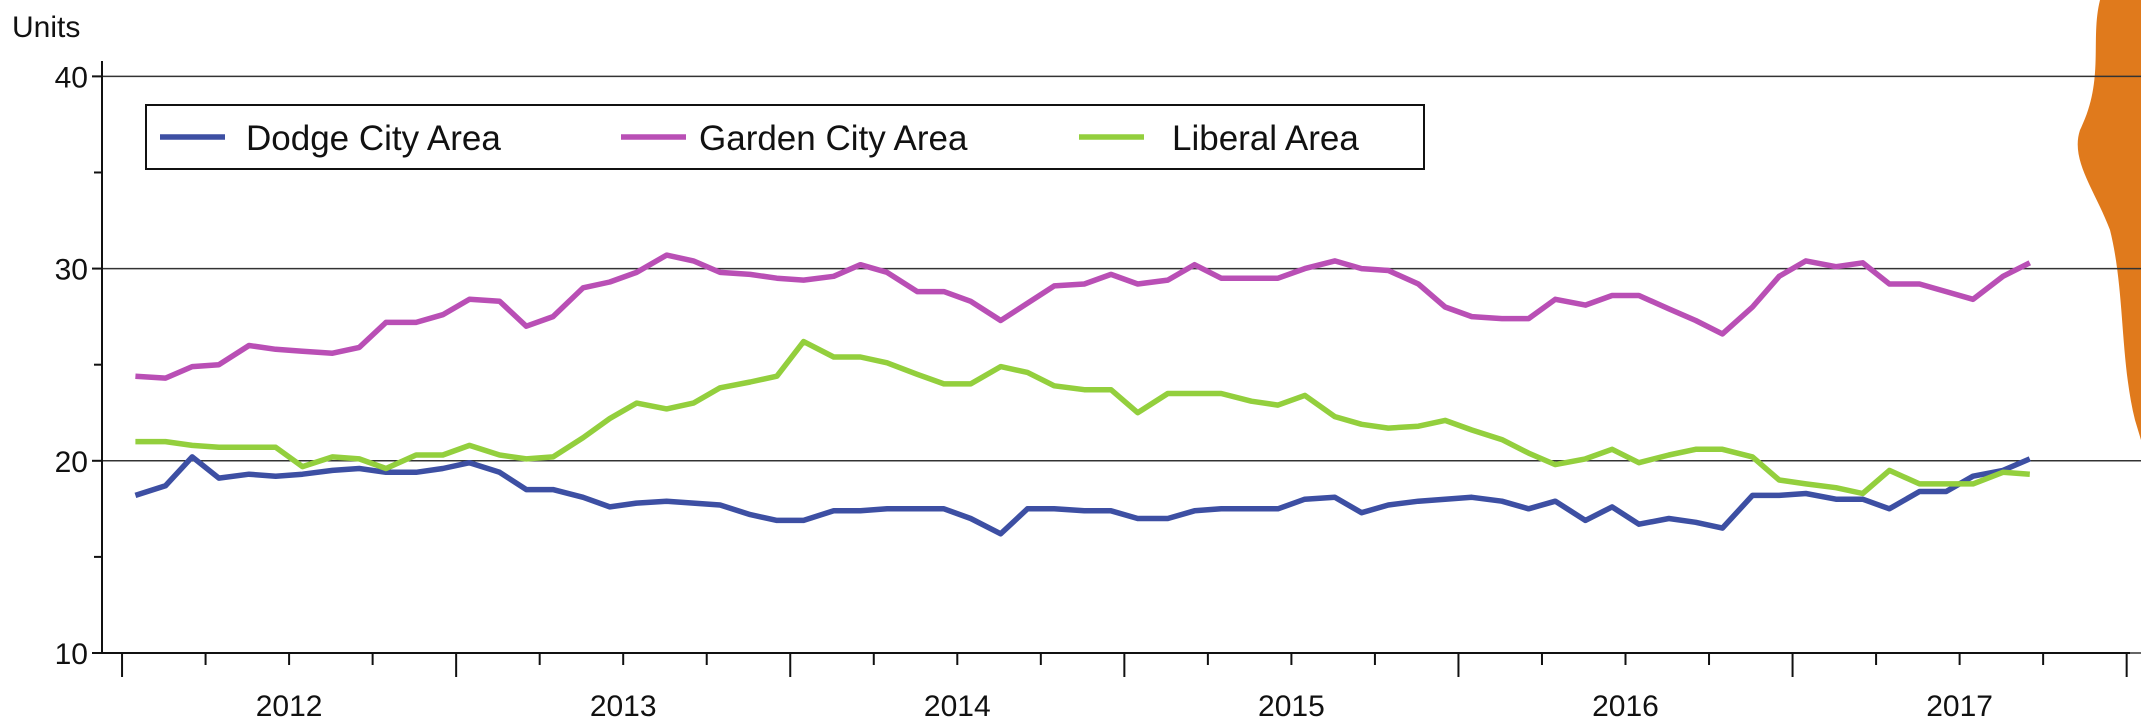  What do you see at coordinates (623, 706) in the screenshot?
I see `x-tick-label: 2013` at bounding box center [623, 706].